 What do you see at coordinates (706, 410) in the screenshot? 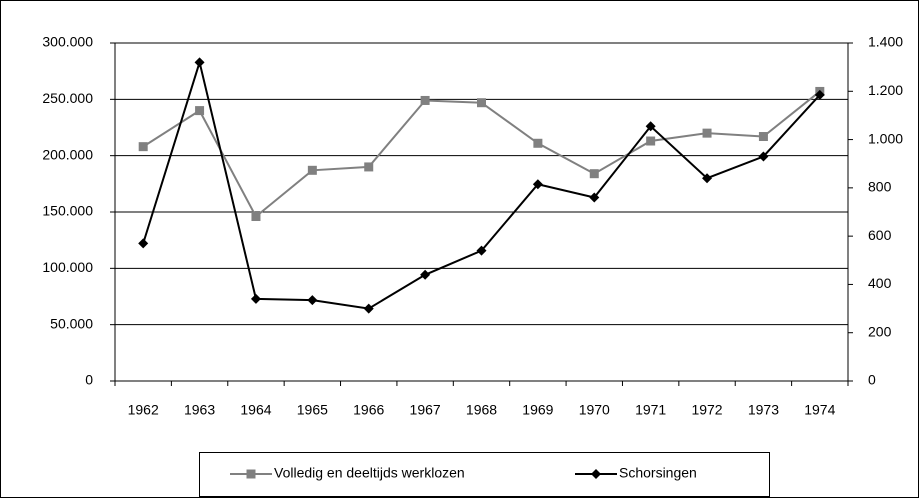
I see `x-tick-label: 1972` at bounding box center [706, 410].